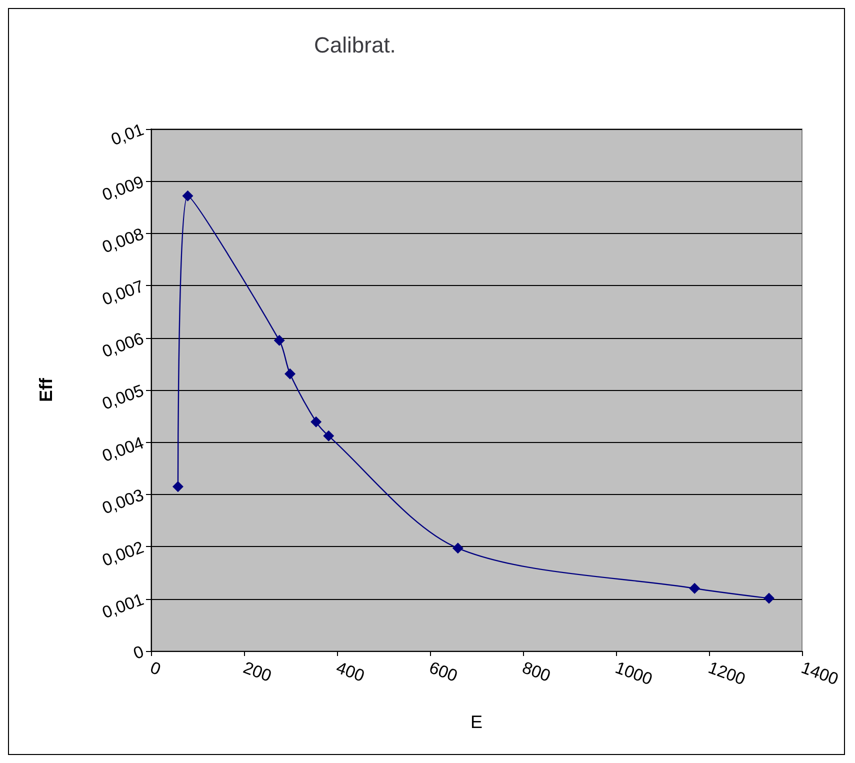  I want to click on x-tick-label: 200, so click(257, 672).